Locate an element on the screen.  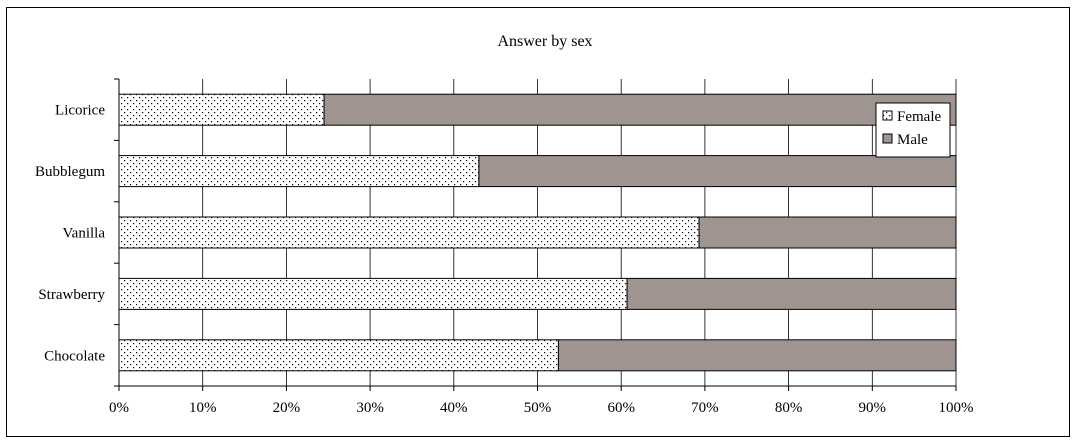
bar-female-strawberry is located at coordinates (373, 293).